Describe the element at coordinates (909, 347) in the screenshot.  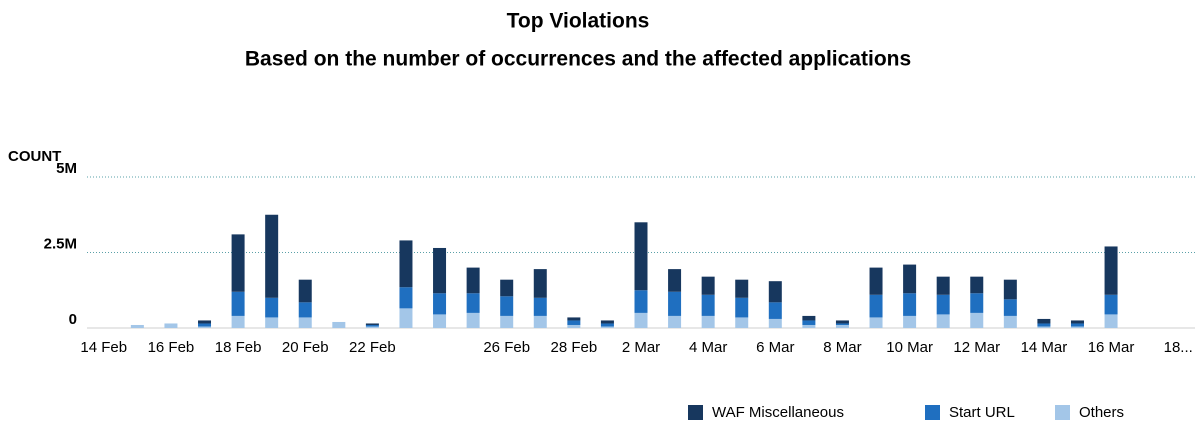
I see `x-tick-label: 10 Mar` at that location.